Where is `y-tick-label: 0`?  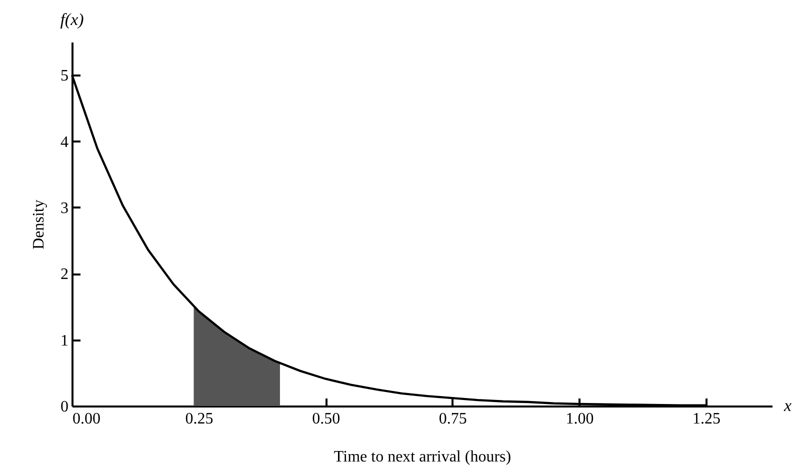
y-tick-label: 0 is located at coordinates (64, 407).